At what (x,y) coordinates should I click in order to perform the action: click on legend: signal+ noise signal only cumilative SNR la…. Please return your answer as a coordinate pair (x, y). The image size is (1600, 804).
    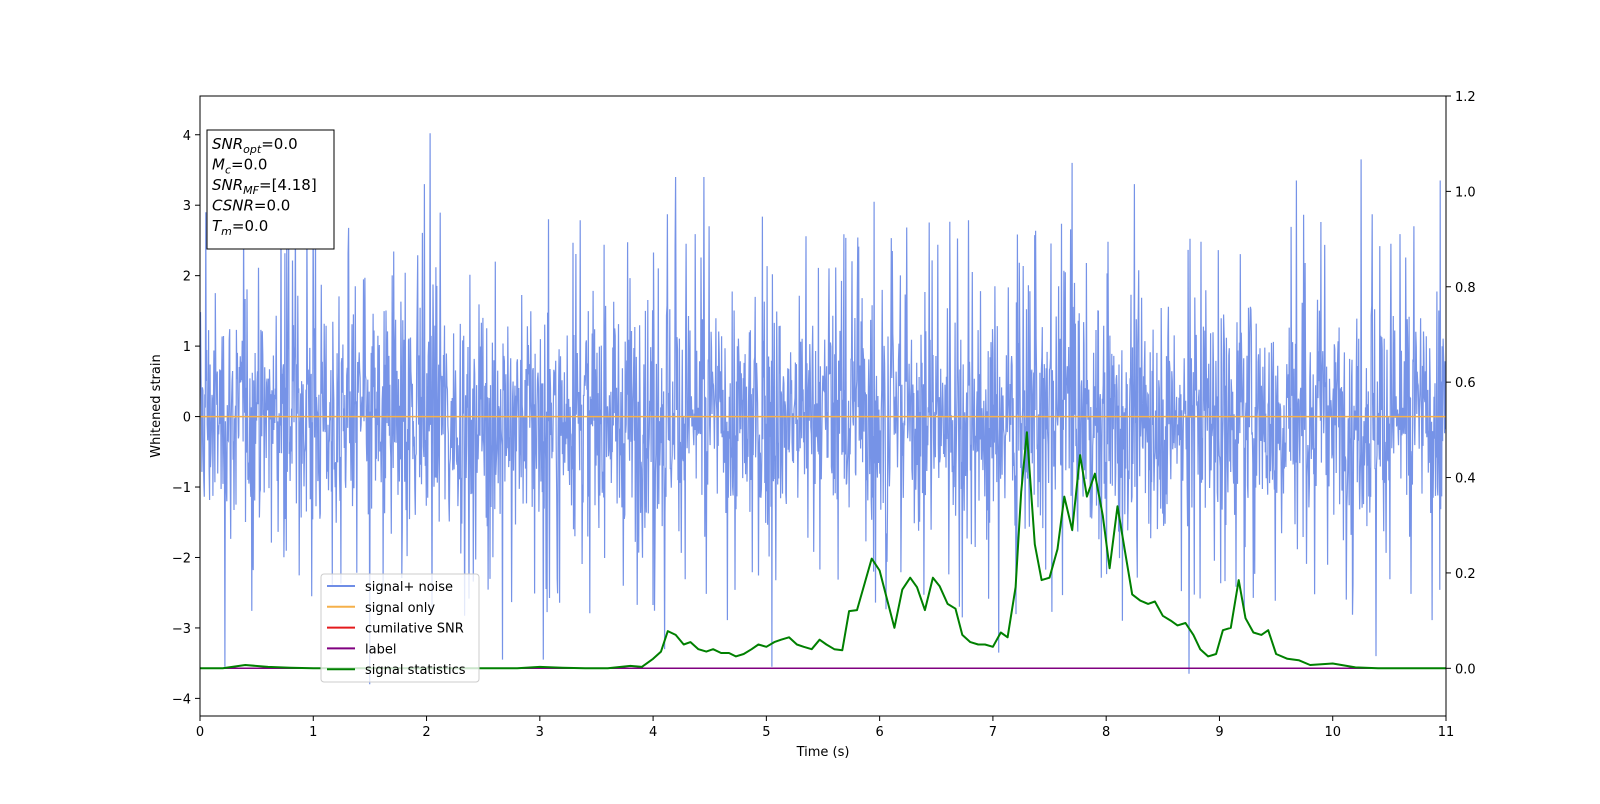
    Looking at the image, I should click on (400, 628).